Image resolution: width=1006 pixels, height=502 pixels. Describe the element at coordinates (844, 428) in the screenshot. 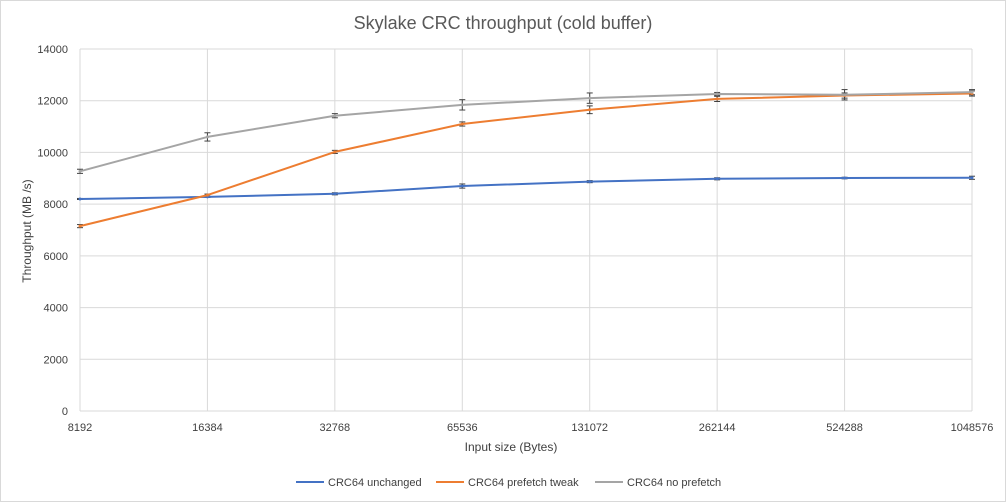

I see `x-tick-label: 524288` at that location.